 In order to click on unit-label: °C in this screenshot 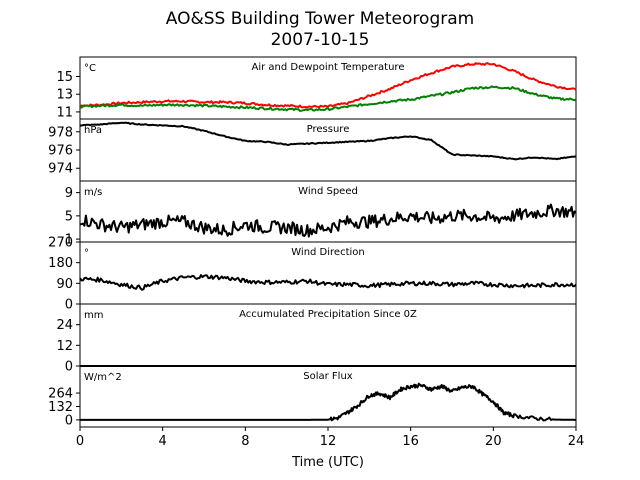, I will do `click(90, 68)`.